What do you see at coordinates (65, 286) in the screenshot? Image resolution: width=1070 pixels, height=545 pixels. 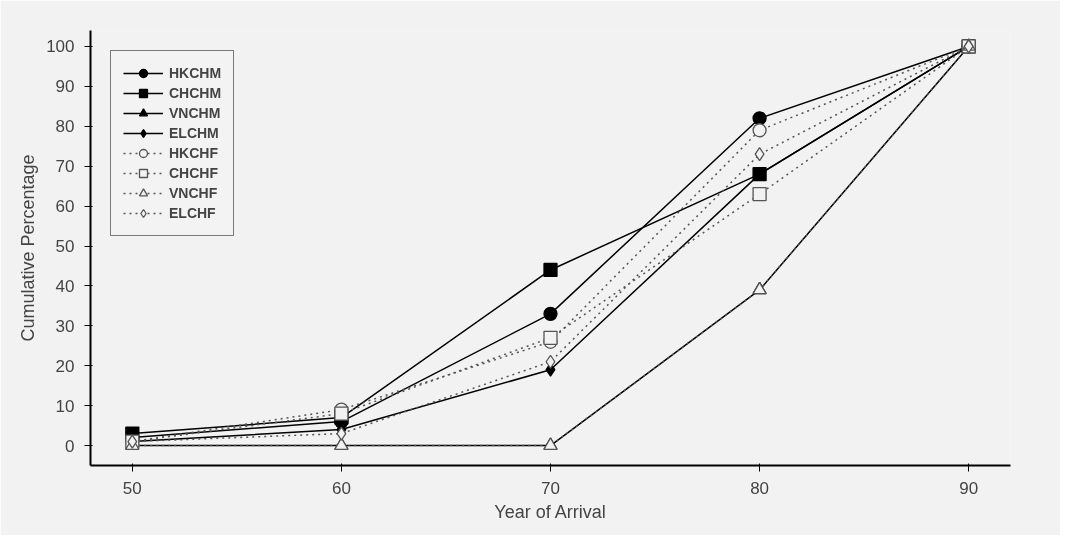 I see `y-tick-label: 40` at bounding box center [65, 286].